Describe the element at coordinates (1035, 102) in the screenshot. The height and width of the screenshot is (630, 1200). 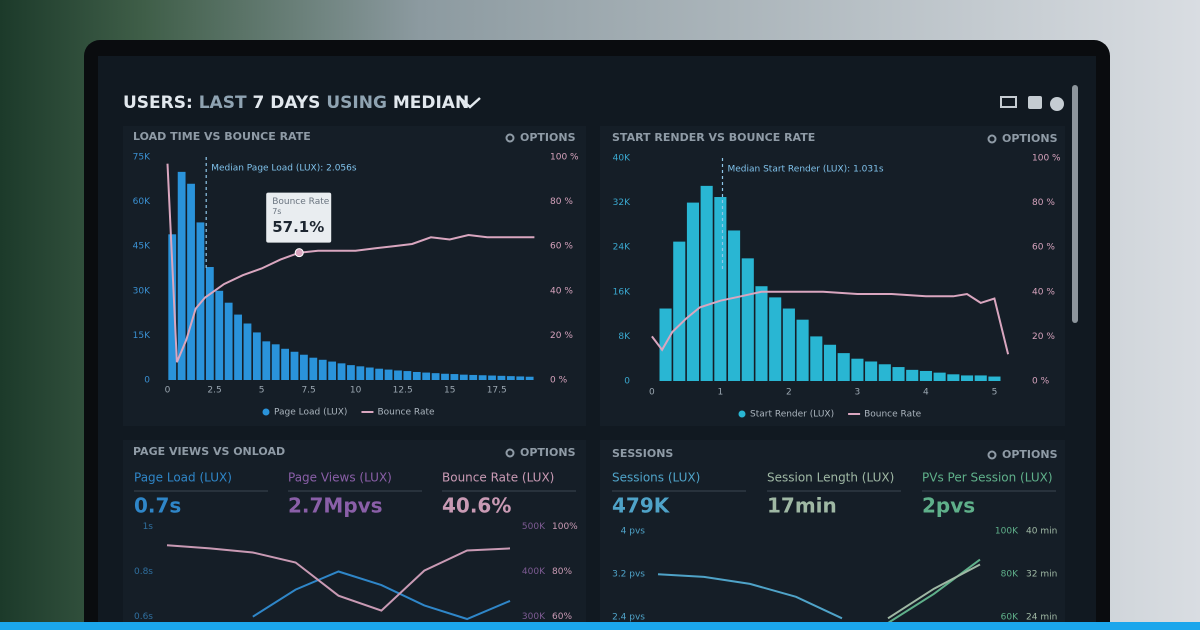
I see `share-icon` at that location.